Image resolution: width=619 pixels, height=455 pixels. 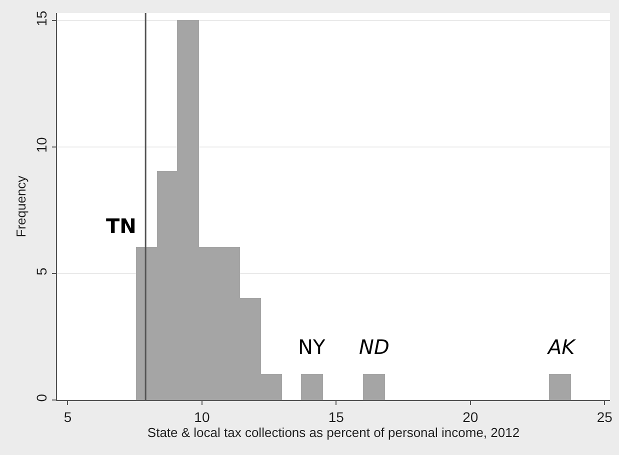 I want to click on x-tick-label: 20, so click(x=470, y=416).